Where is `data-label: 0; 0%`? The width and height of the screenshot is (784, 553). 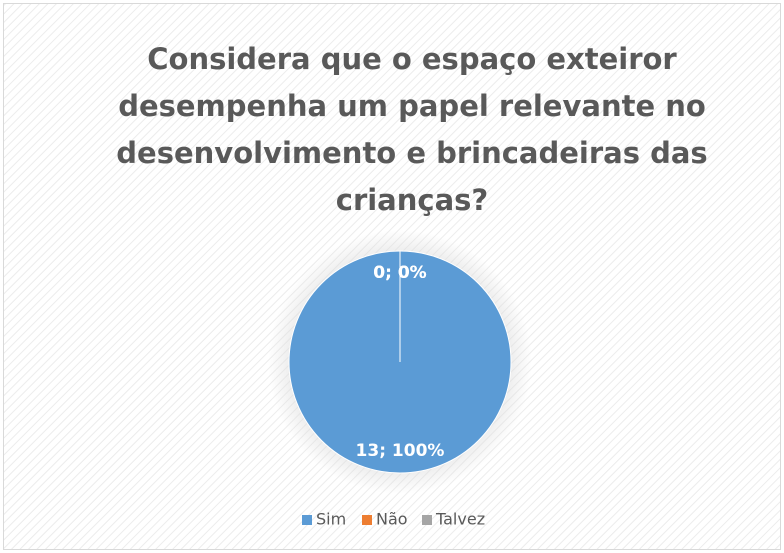
data-label: 0; 0% is located at coordinates (399, 273).